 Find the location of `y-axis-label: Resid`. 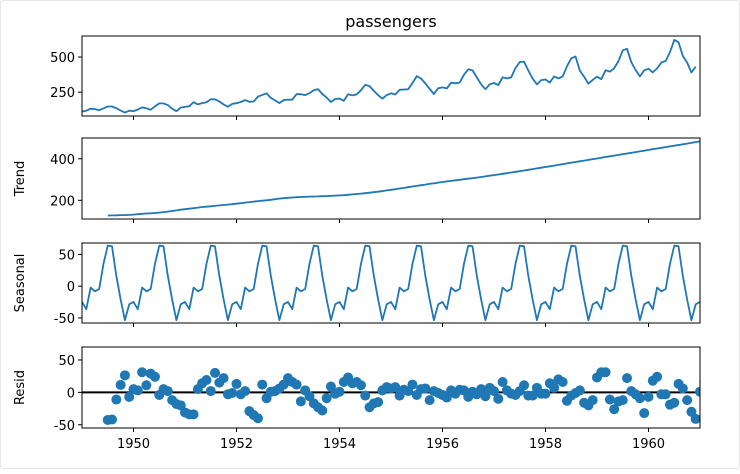

y-axis-label: Resid is located at coordinates (20, 387).